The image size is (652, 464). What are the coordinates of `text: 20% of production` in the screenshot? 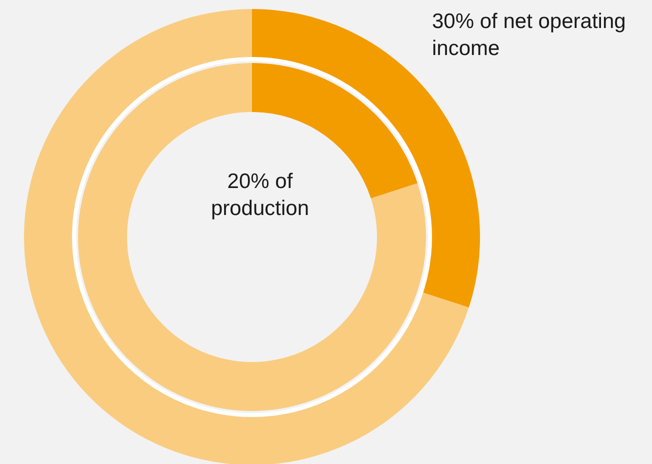 It's located at (260, 195).